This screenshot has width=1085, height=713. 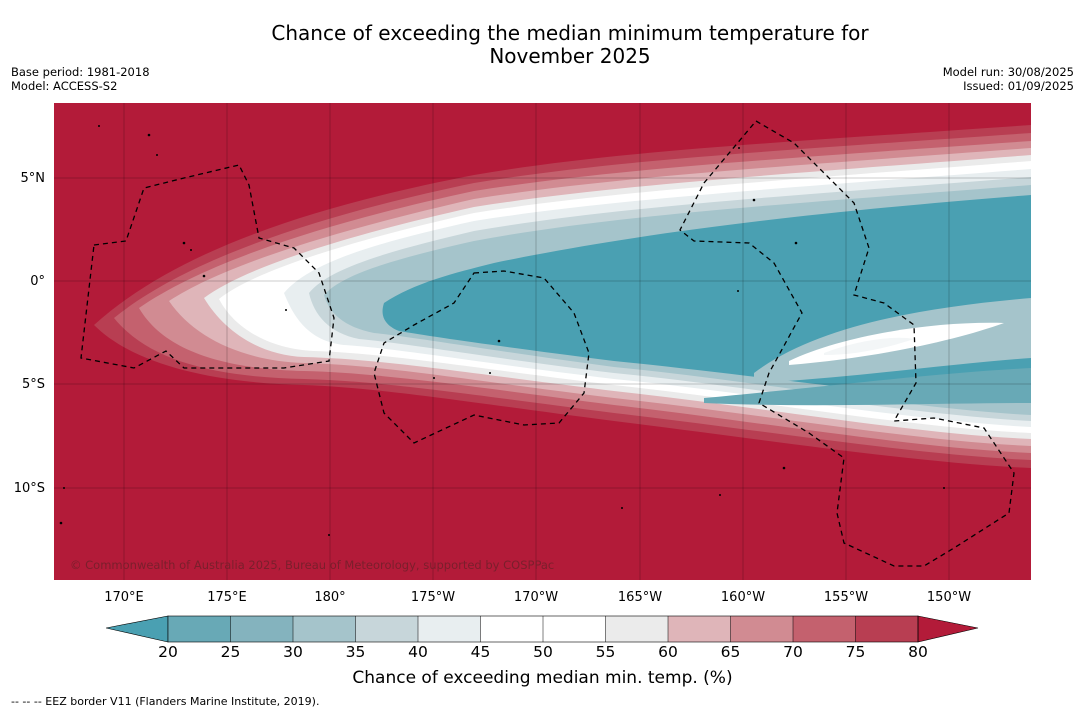 What do you see at coordinates (168, 652) in the screenshot?
I see `colorbar-tick-20: 20` at bounding box center [168, 652].